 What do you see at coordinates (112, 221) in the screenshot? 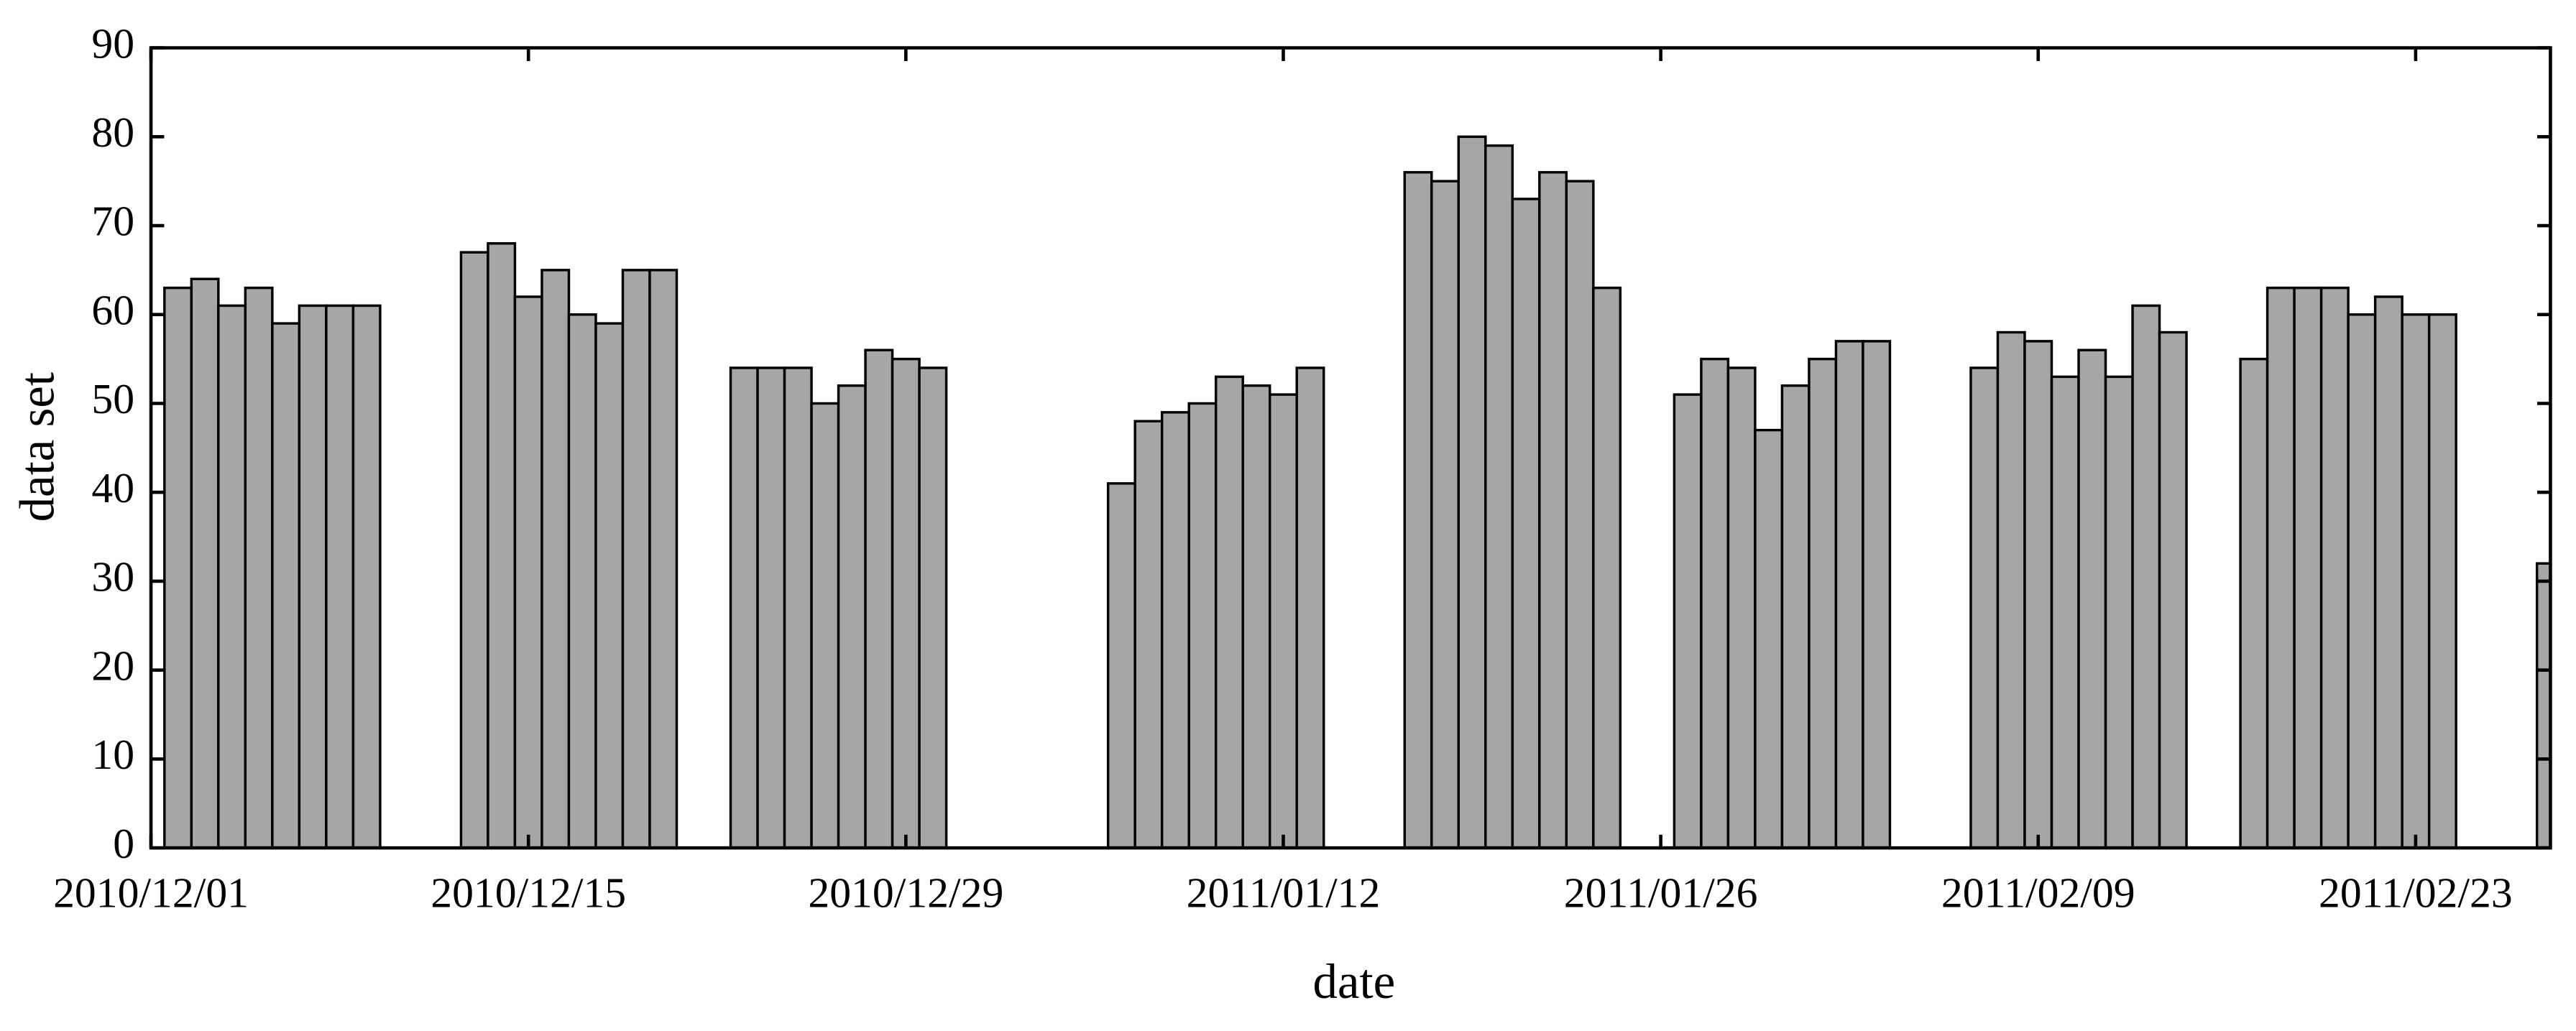
I see `y-tick-label: 70` at bounding box center [112, 221].